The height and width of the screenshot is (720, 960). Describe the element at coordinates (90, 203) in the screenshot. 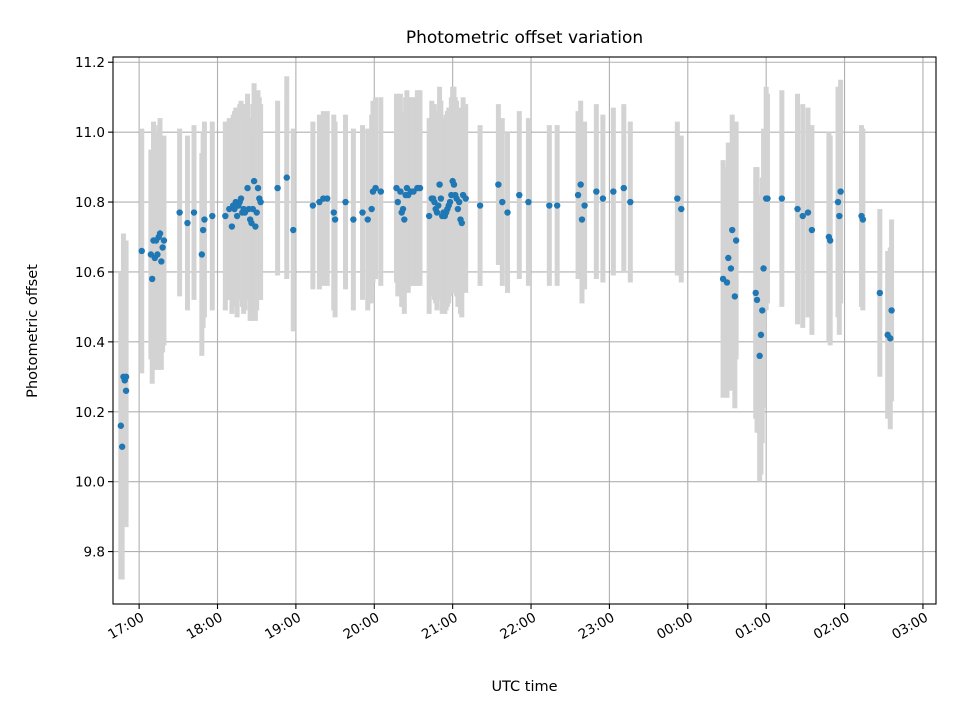

I see `y-tick-label: 10.8` at that location.